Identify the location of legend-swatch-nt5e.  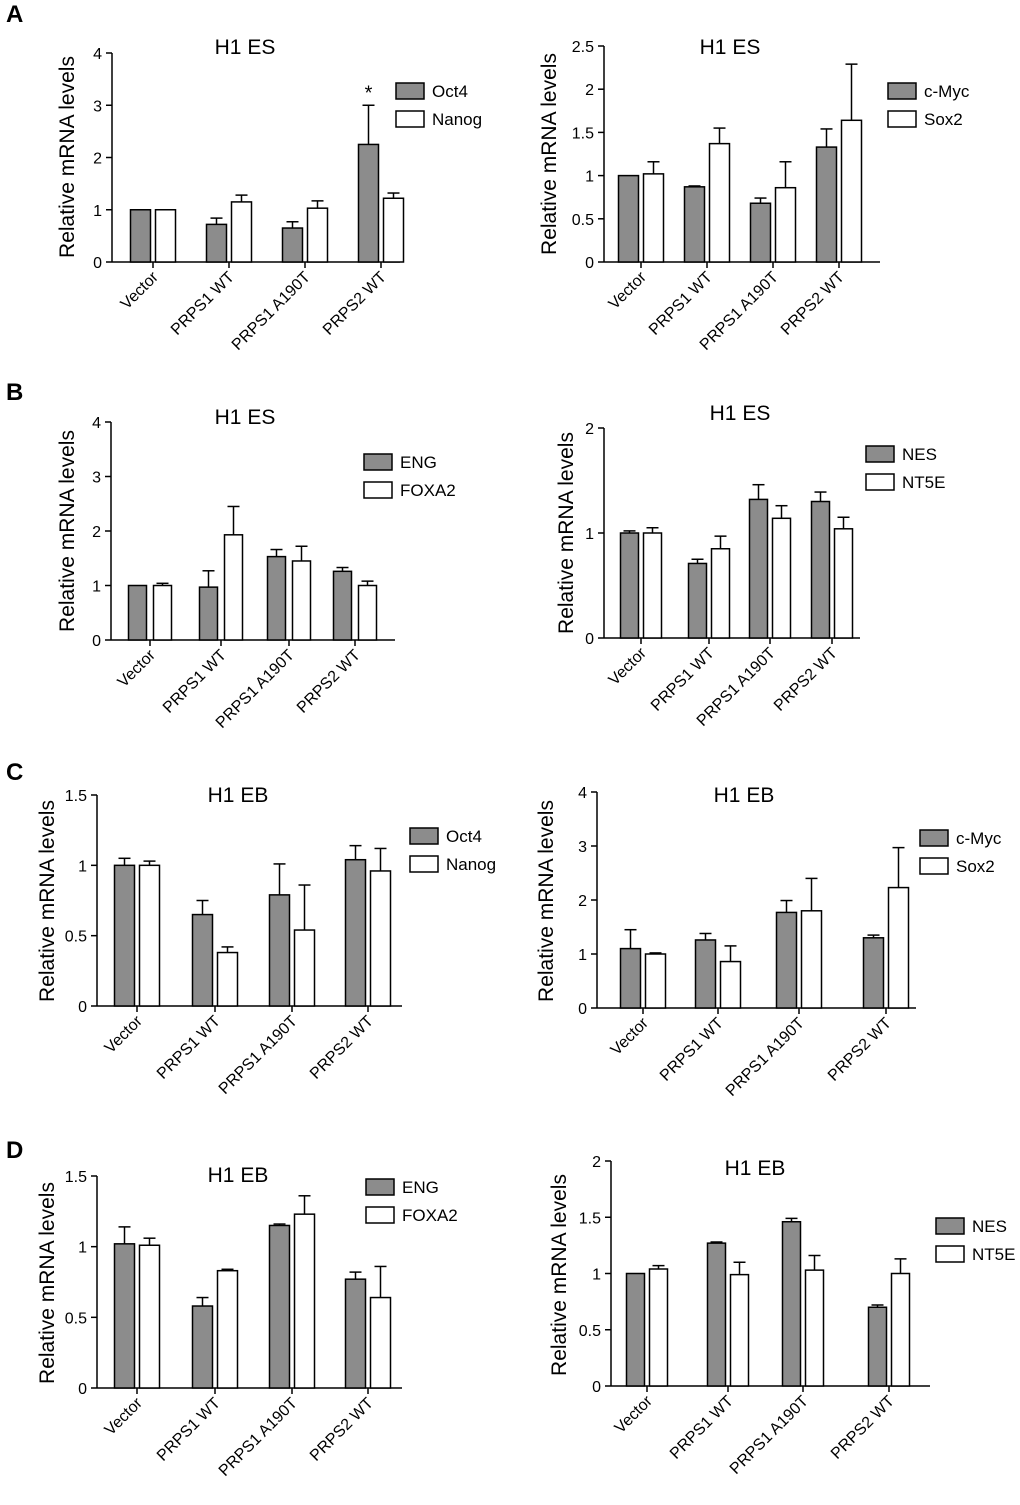
(880, 482).